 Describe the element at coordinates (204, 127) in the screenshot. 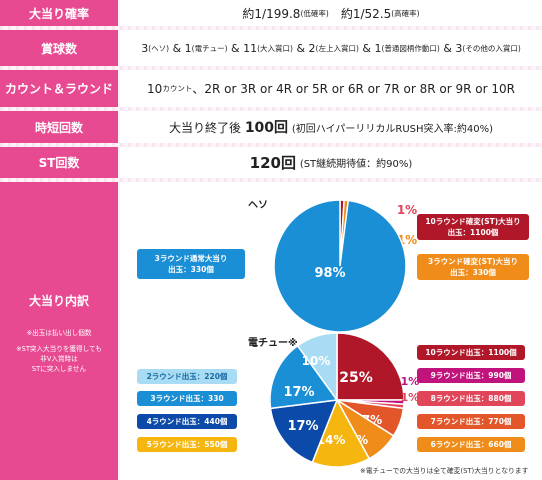

I see `time-short-prefix: 大当り終了後` at that location.